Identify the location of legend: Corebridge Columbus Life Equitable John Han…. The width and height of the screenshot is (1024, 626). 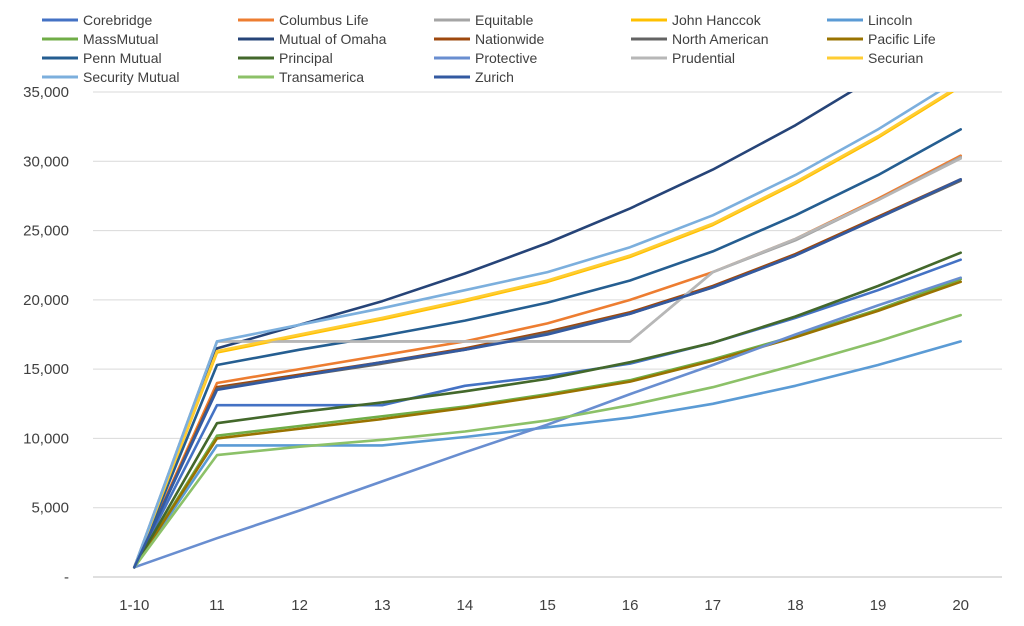
(489, 48).